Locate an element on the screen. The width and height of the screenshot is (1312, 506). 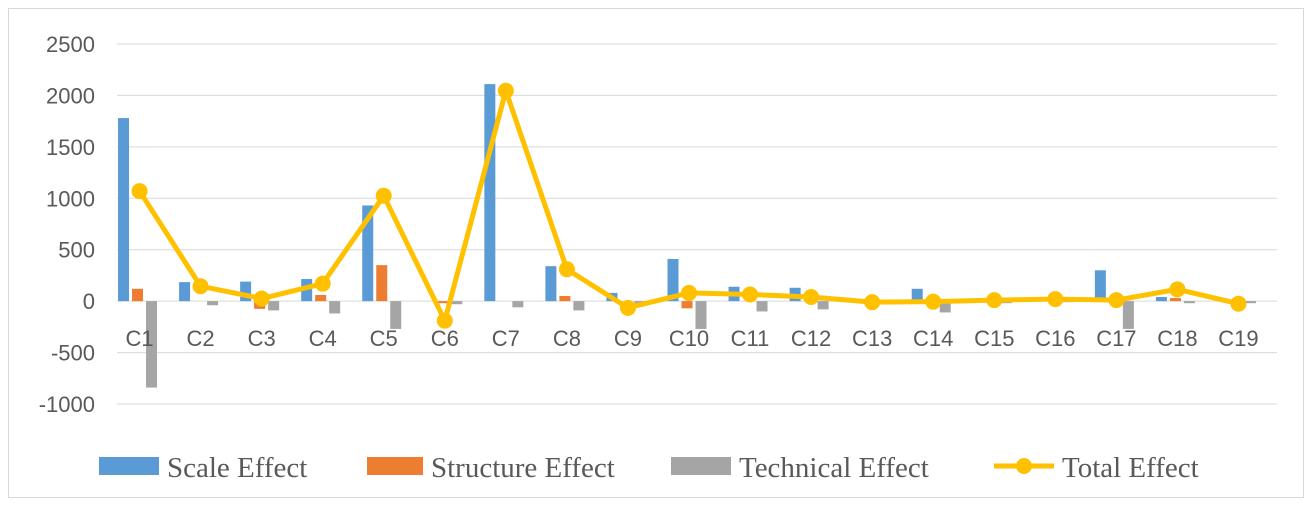
legend-label-scale-effect: Scale Effect is located at coordinates (237, 468).